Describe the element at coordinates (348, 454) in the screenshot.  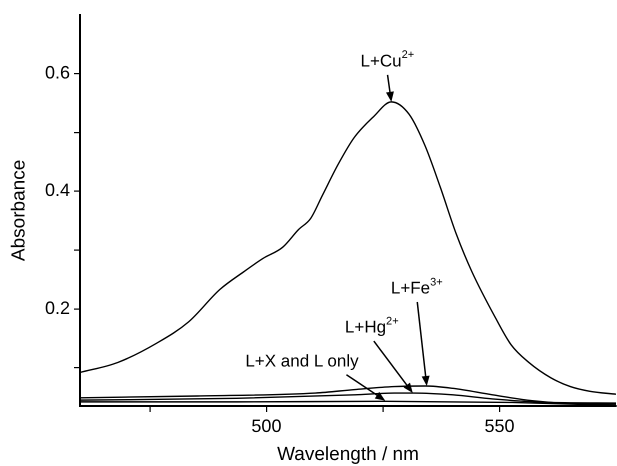
I see `x-axis-title: Wavelength / nm` at that location.